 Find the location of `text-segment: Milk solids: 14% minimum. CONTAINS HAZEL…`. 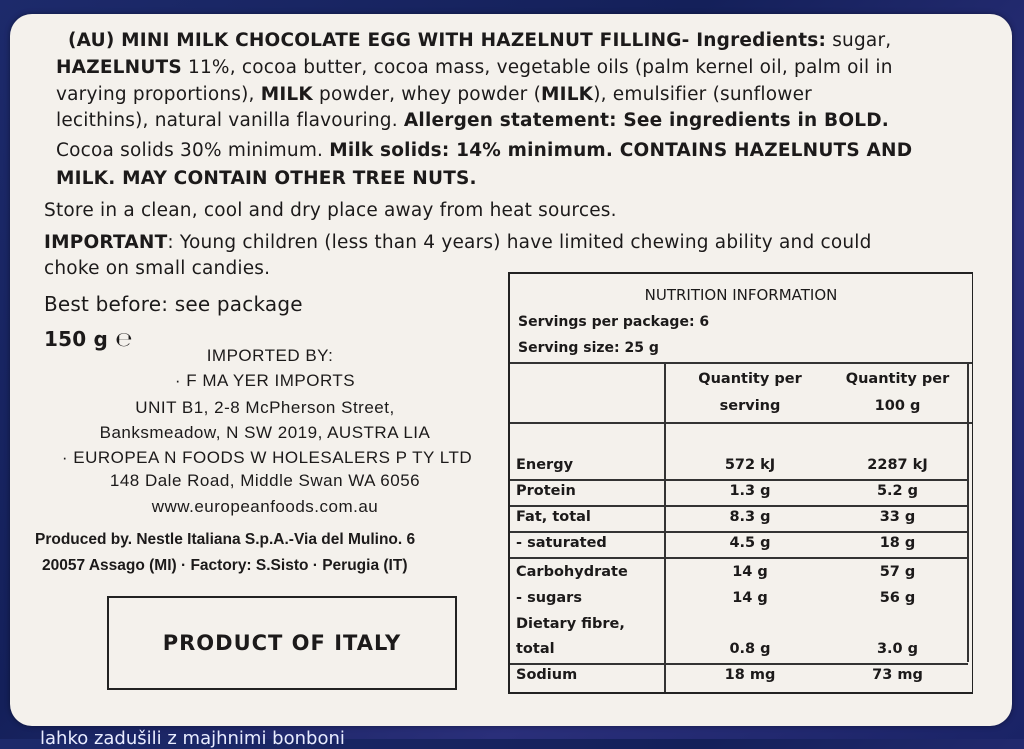

text-segment: Milk solids: 14% minimum. CONTAINS HAZEL… is located at coordinates (621, 150).